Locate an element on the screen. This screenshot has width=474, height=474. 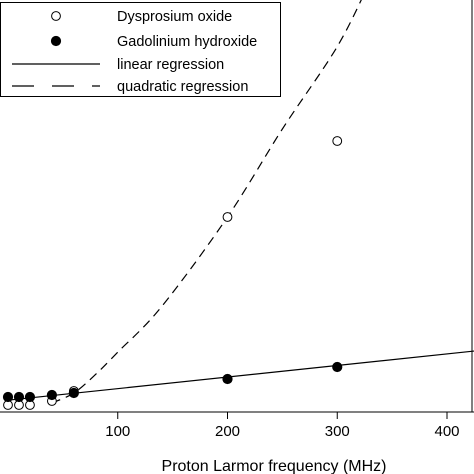
linear-regression-line is located at coordinates (240, 375).